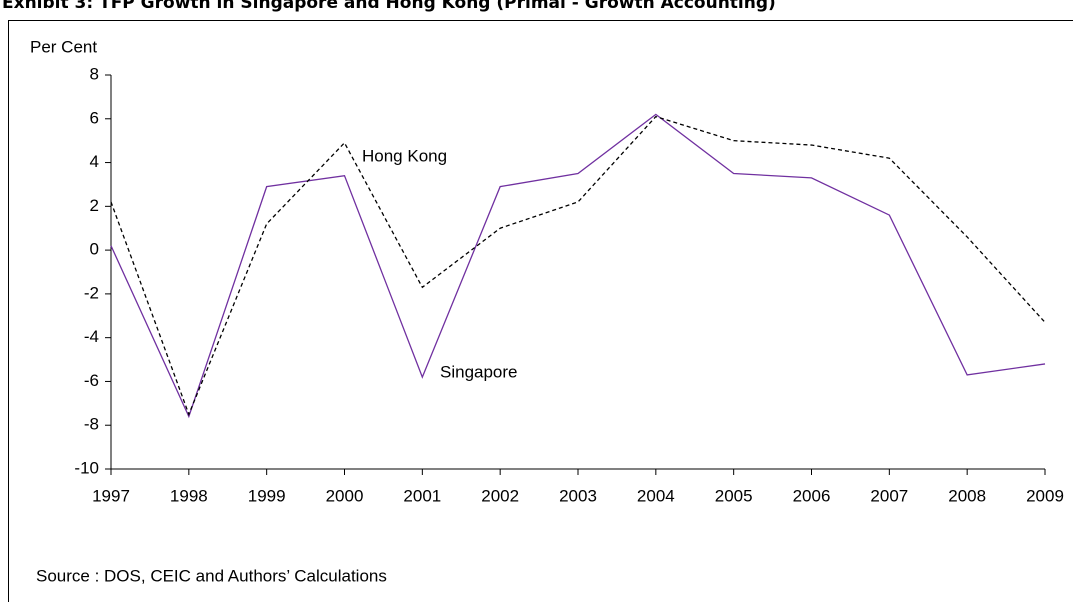 The height and width of the screenshot is (607, 1073). What do you see at coordinates (111, 495) in the screenshot?
I see `x-tick-label: 1997` at bounding box center [111, 495].